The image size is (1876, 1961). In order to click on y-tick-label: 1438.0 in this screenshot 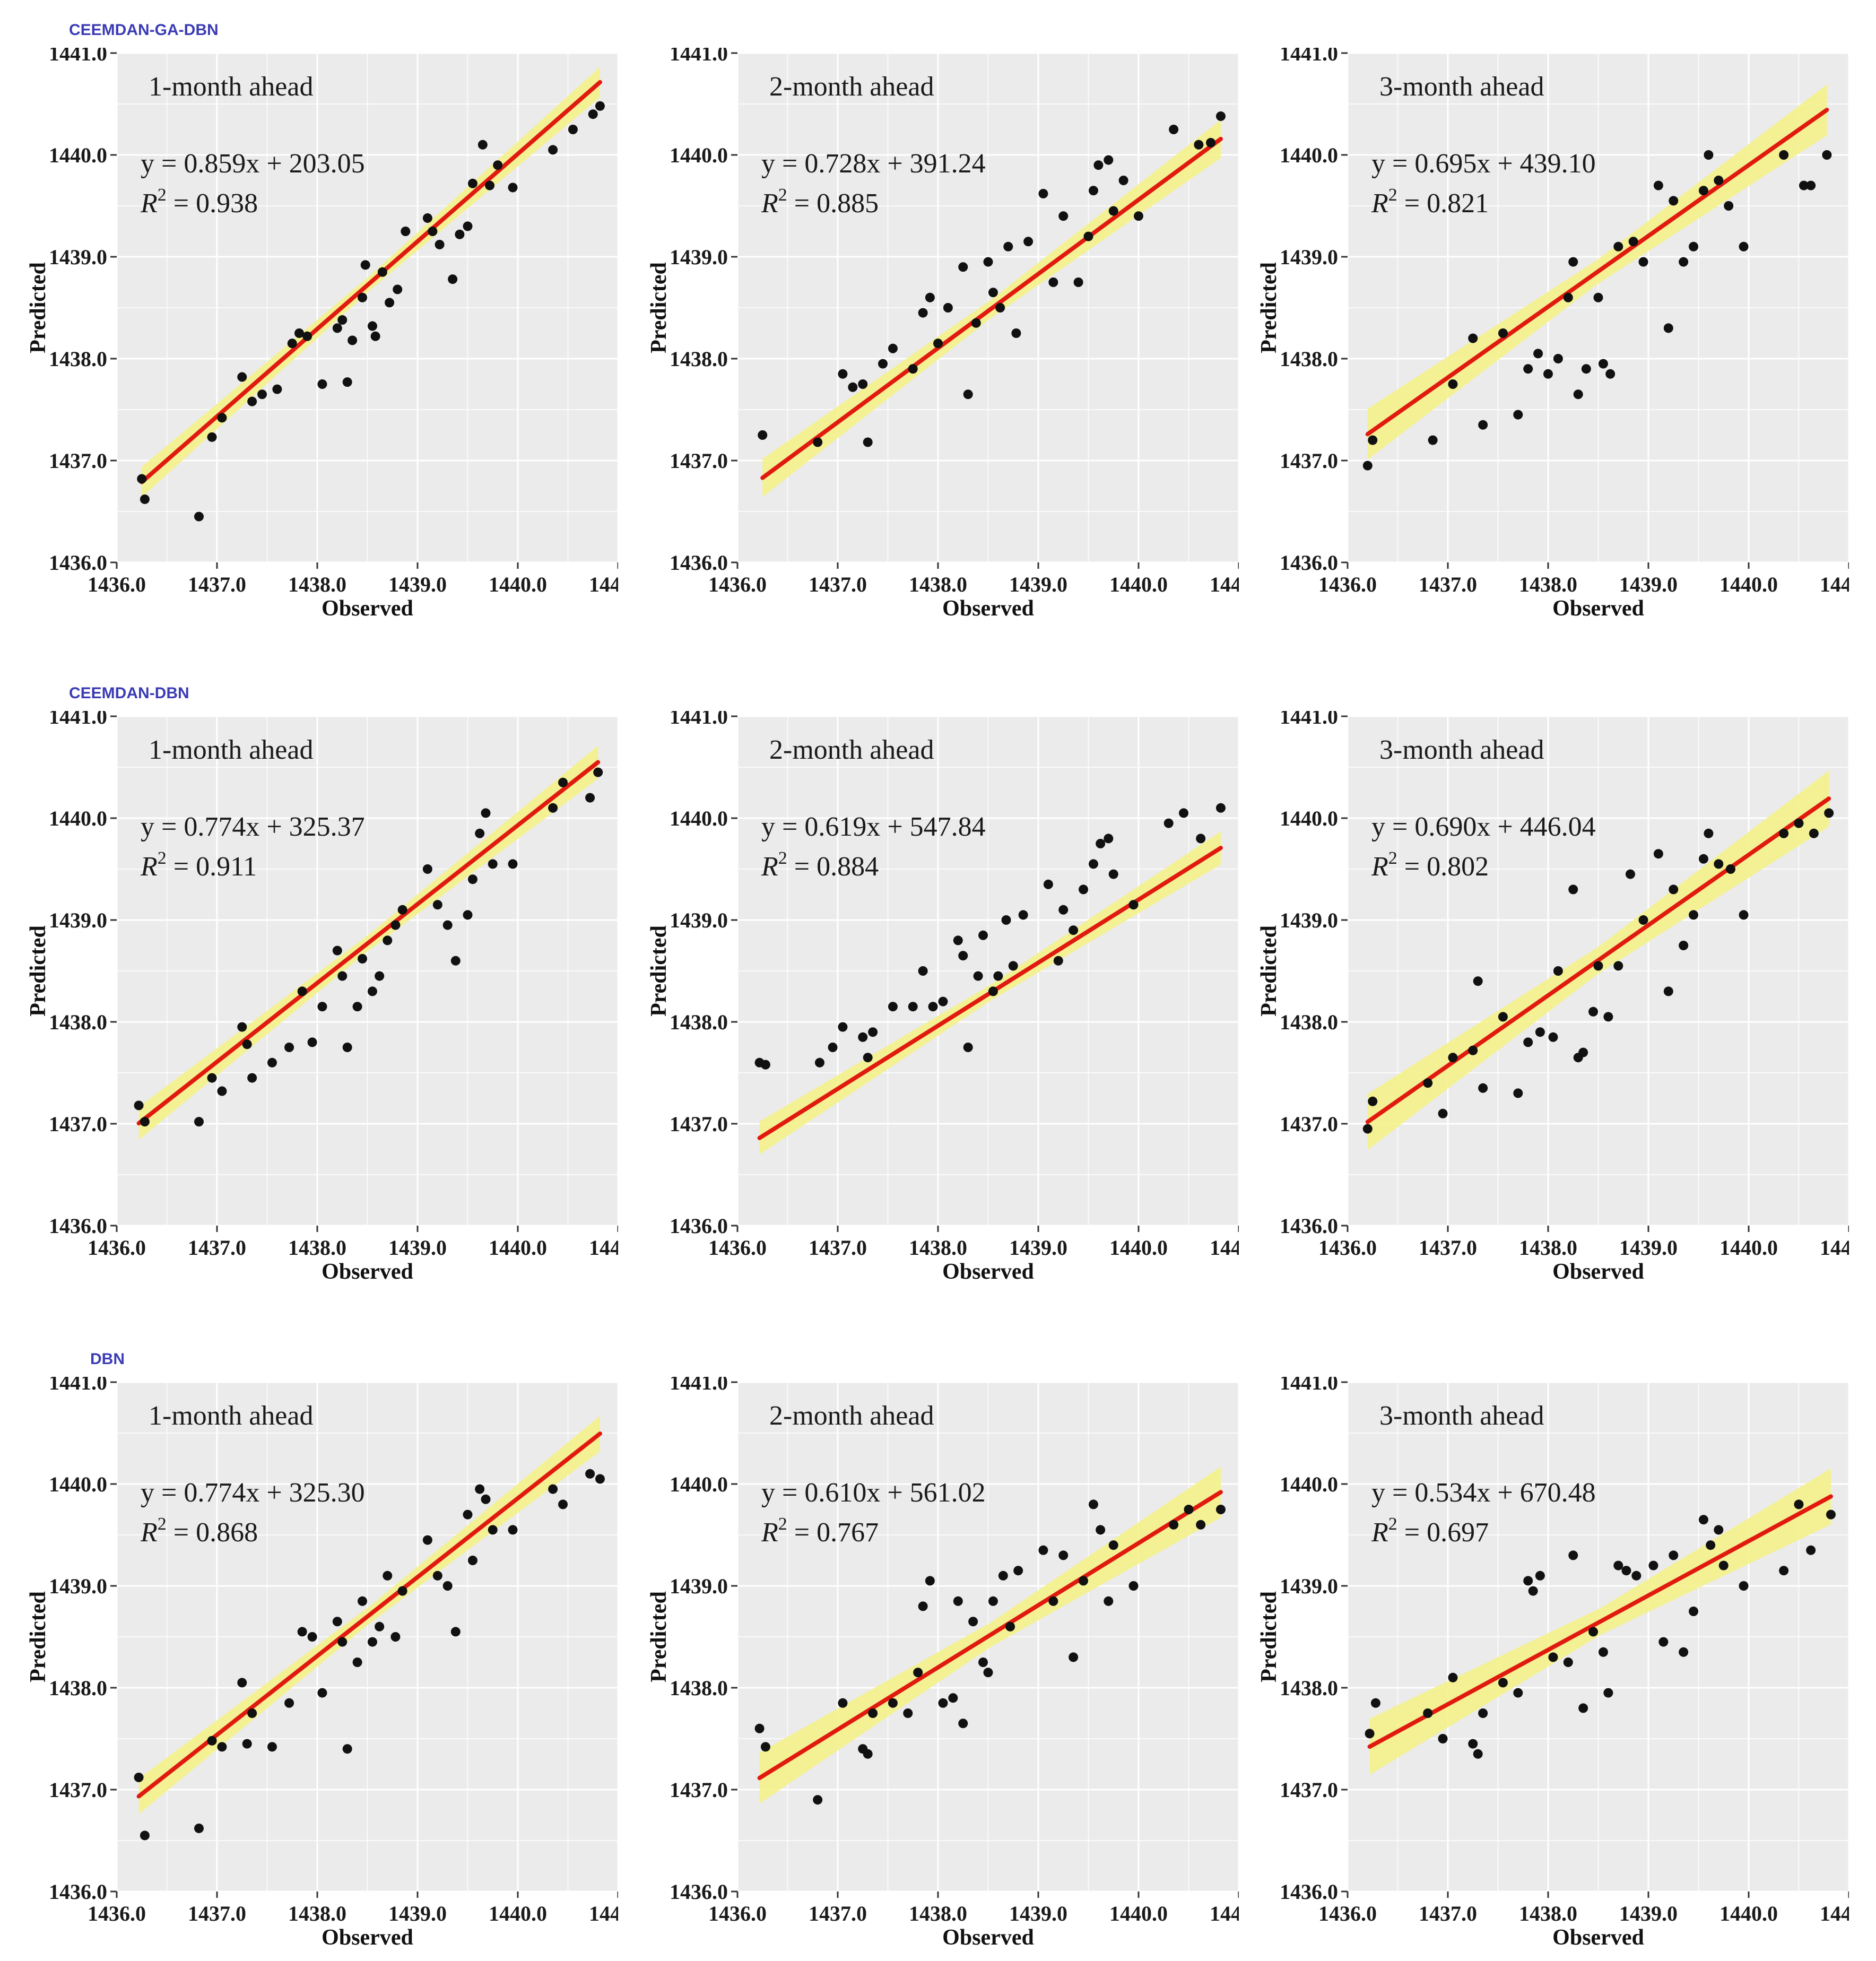, I will do `click(78, 1022)`.